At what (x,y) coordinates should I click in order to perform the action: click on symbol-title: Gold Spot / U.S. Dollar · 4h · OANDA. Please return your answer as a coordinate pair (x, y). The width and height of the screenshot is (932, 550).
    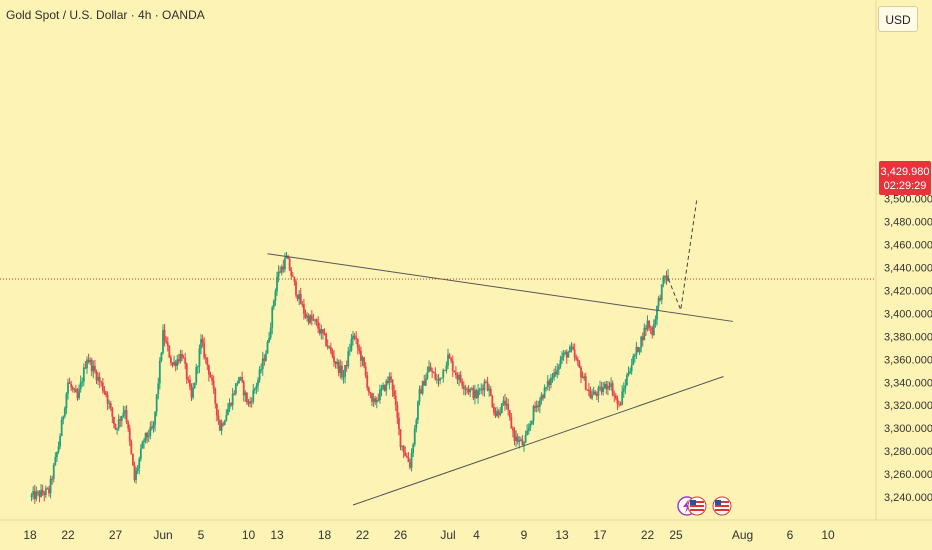
    Looking at the image, I should click on (105, 15).